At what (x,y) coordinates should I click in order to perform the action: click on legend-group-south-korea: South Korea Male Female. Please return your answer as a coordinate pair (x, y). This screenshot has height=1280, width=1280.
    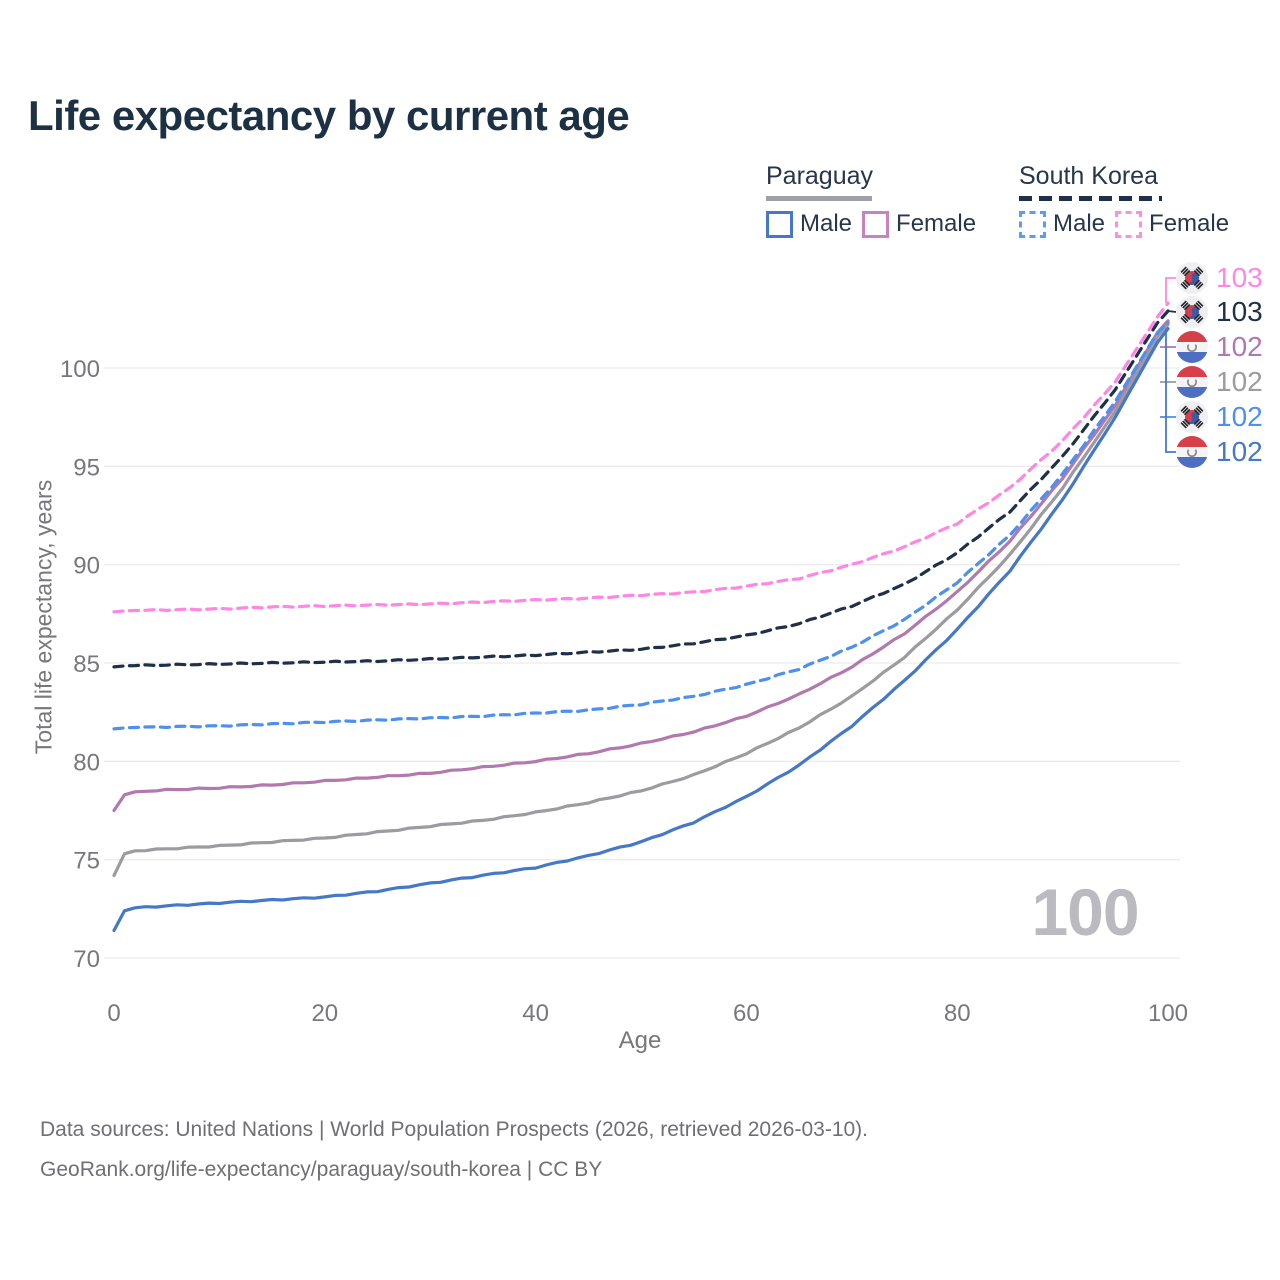
    Looking at the image, I should click on (1124, 200).